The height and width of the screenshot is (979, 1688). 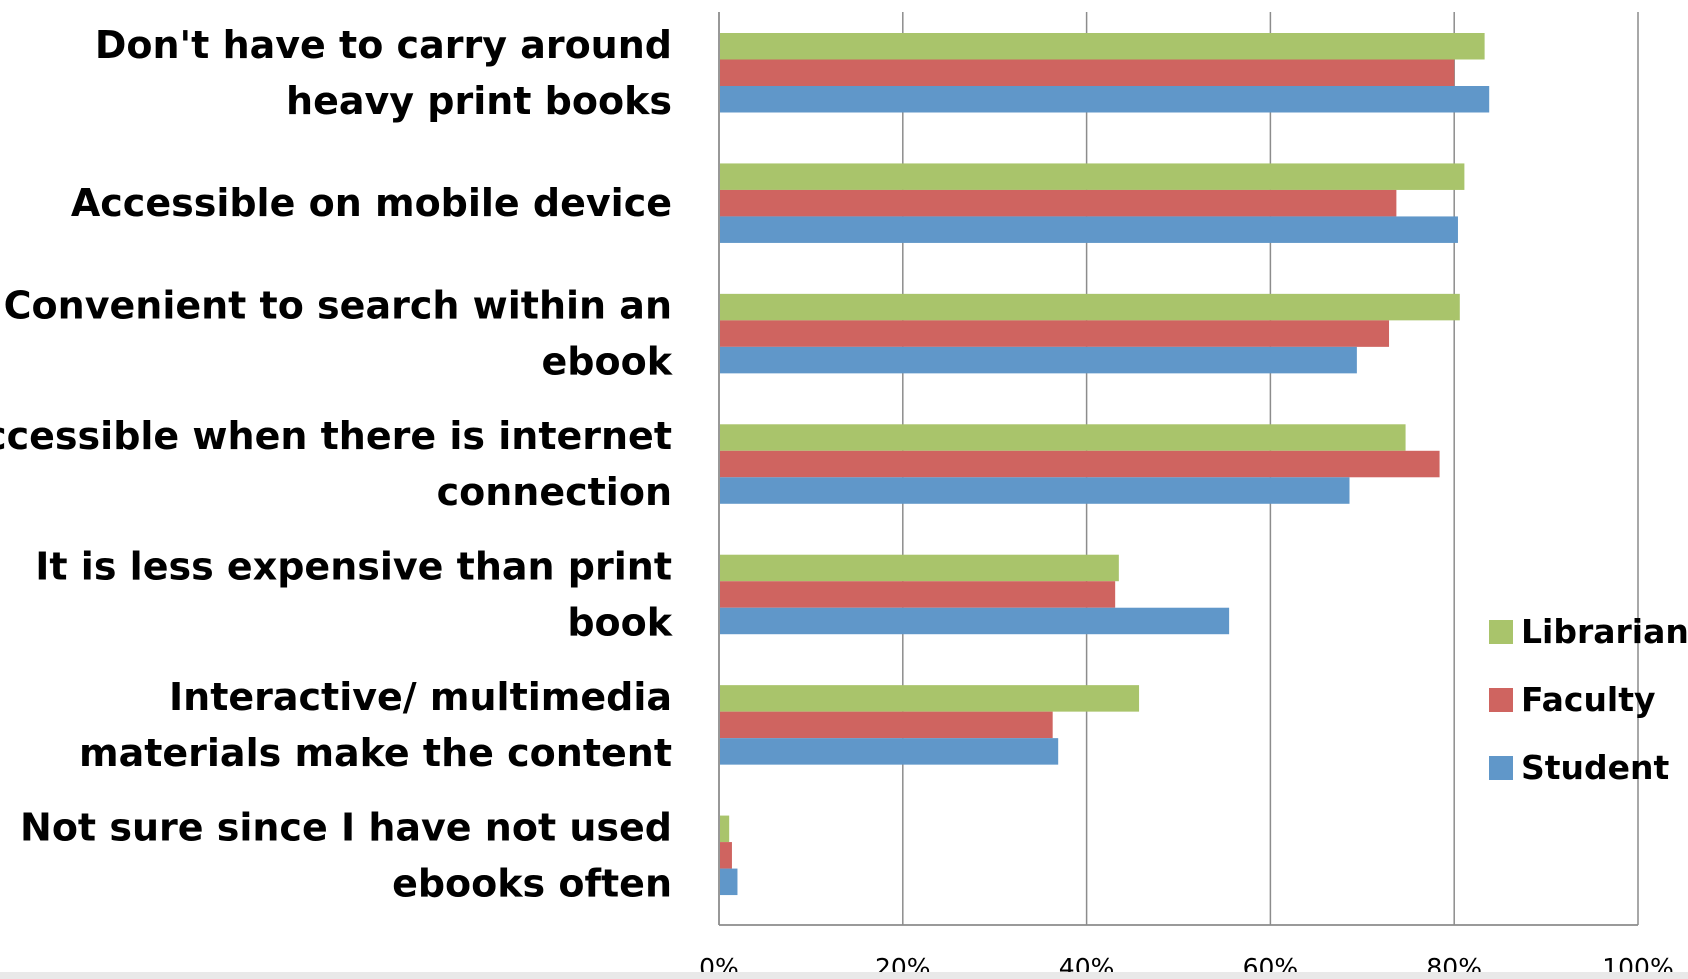 What do you see at coordinates (1501, 700) in the screenshot?
I see `legend-swatch-faculty` at bounding box center [1501, 700].